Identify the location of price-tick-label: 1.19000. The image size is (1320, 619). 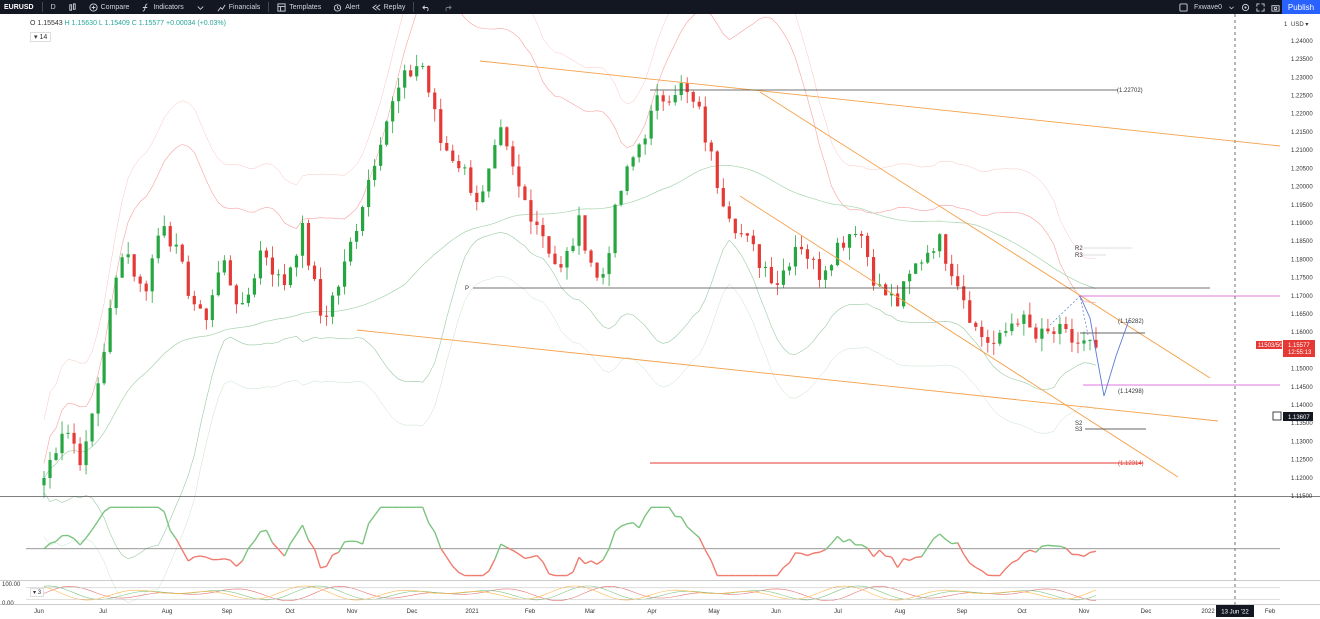
(1302, 224).